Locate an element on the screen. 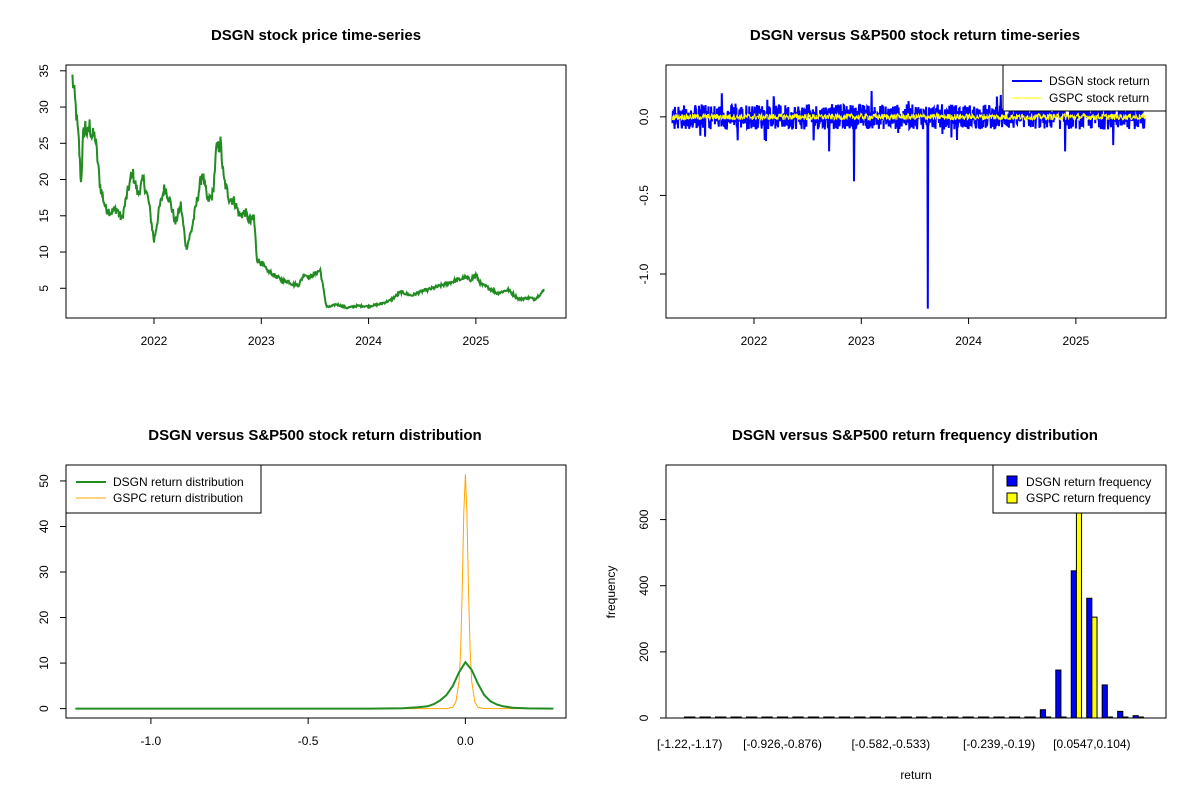  density-marks: -1.0 -0.5 0.0 0 10 20 30 40 50 is located at coordinates (295, 611).